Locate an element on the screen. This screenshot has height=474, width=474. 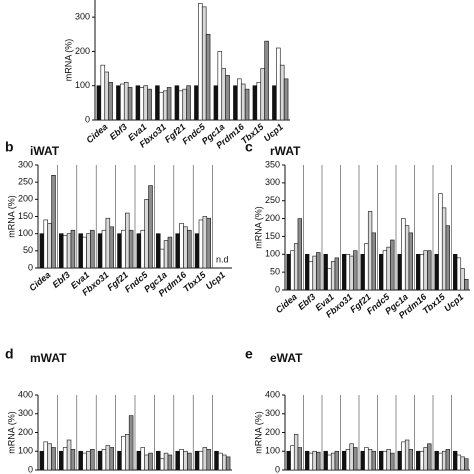
x-tick-label: Ebf3 is located at coordinates (118, 132).